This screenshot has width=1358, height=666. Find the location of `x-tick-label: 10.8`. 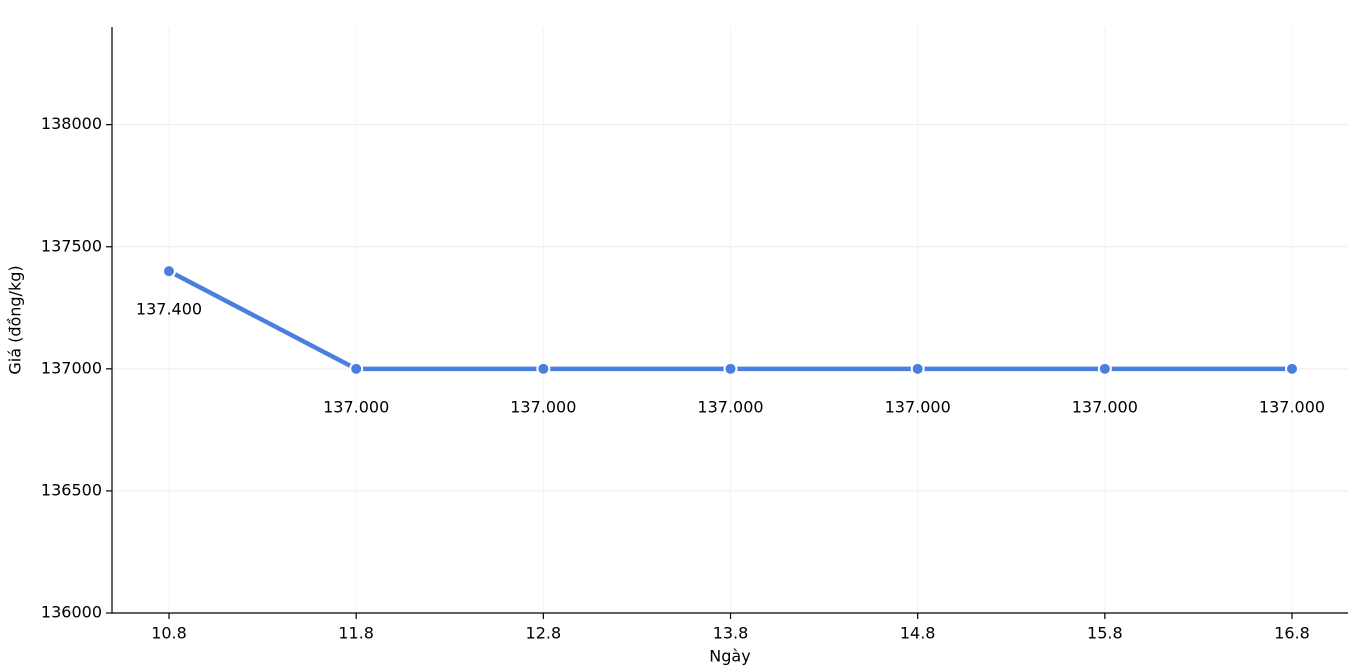

x-tick-label: 10.8 is located at coordinates (169, 633).